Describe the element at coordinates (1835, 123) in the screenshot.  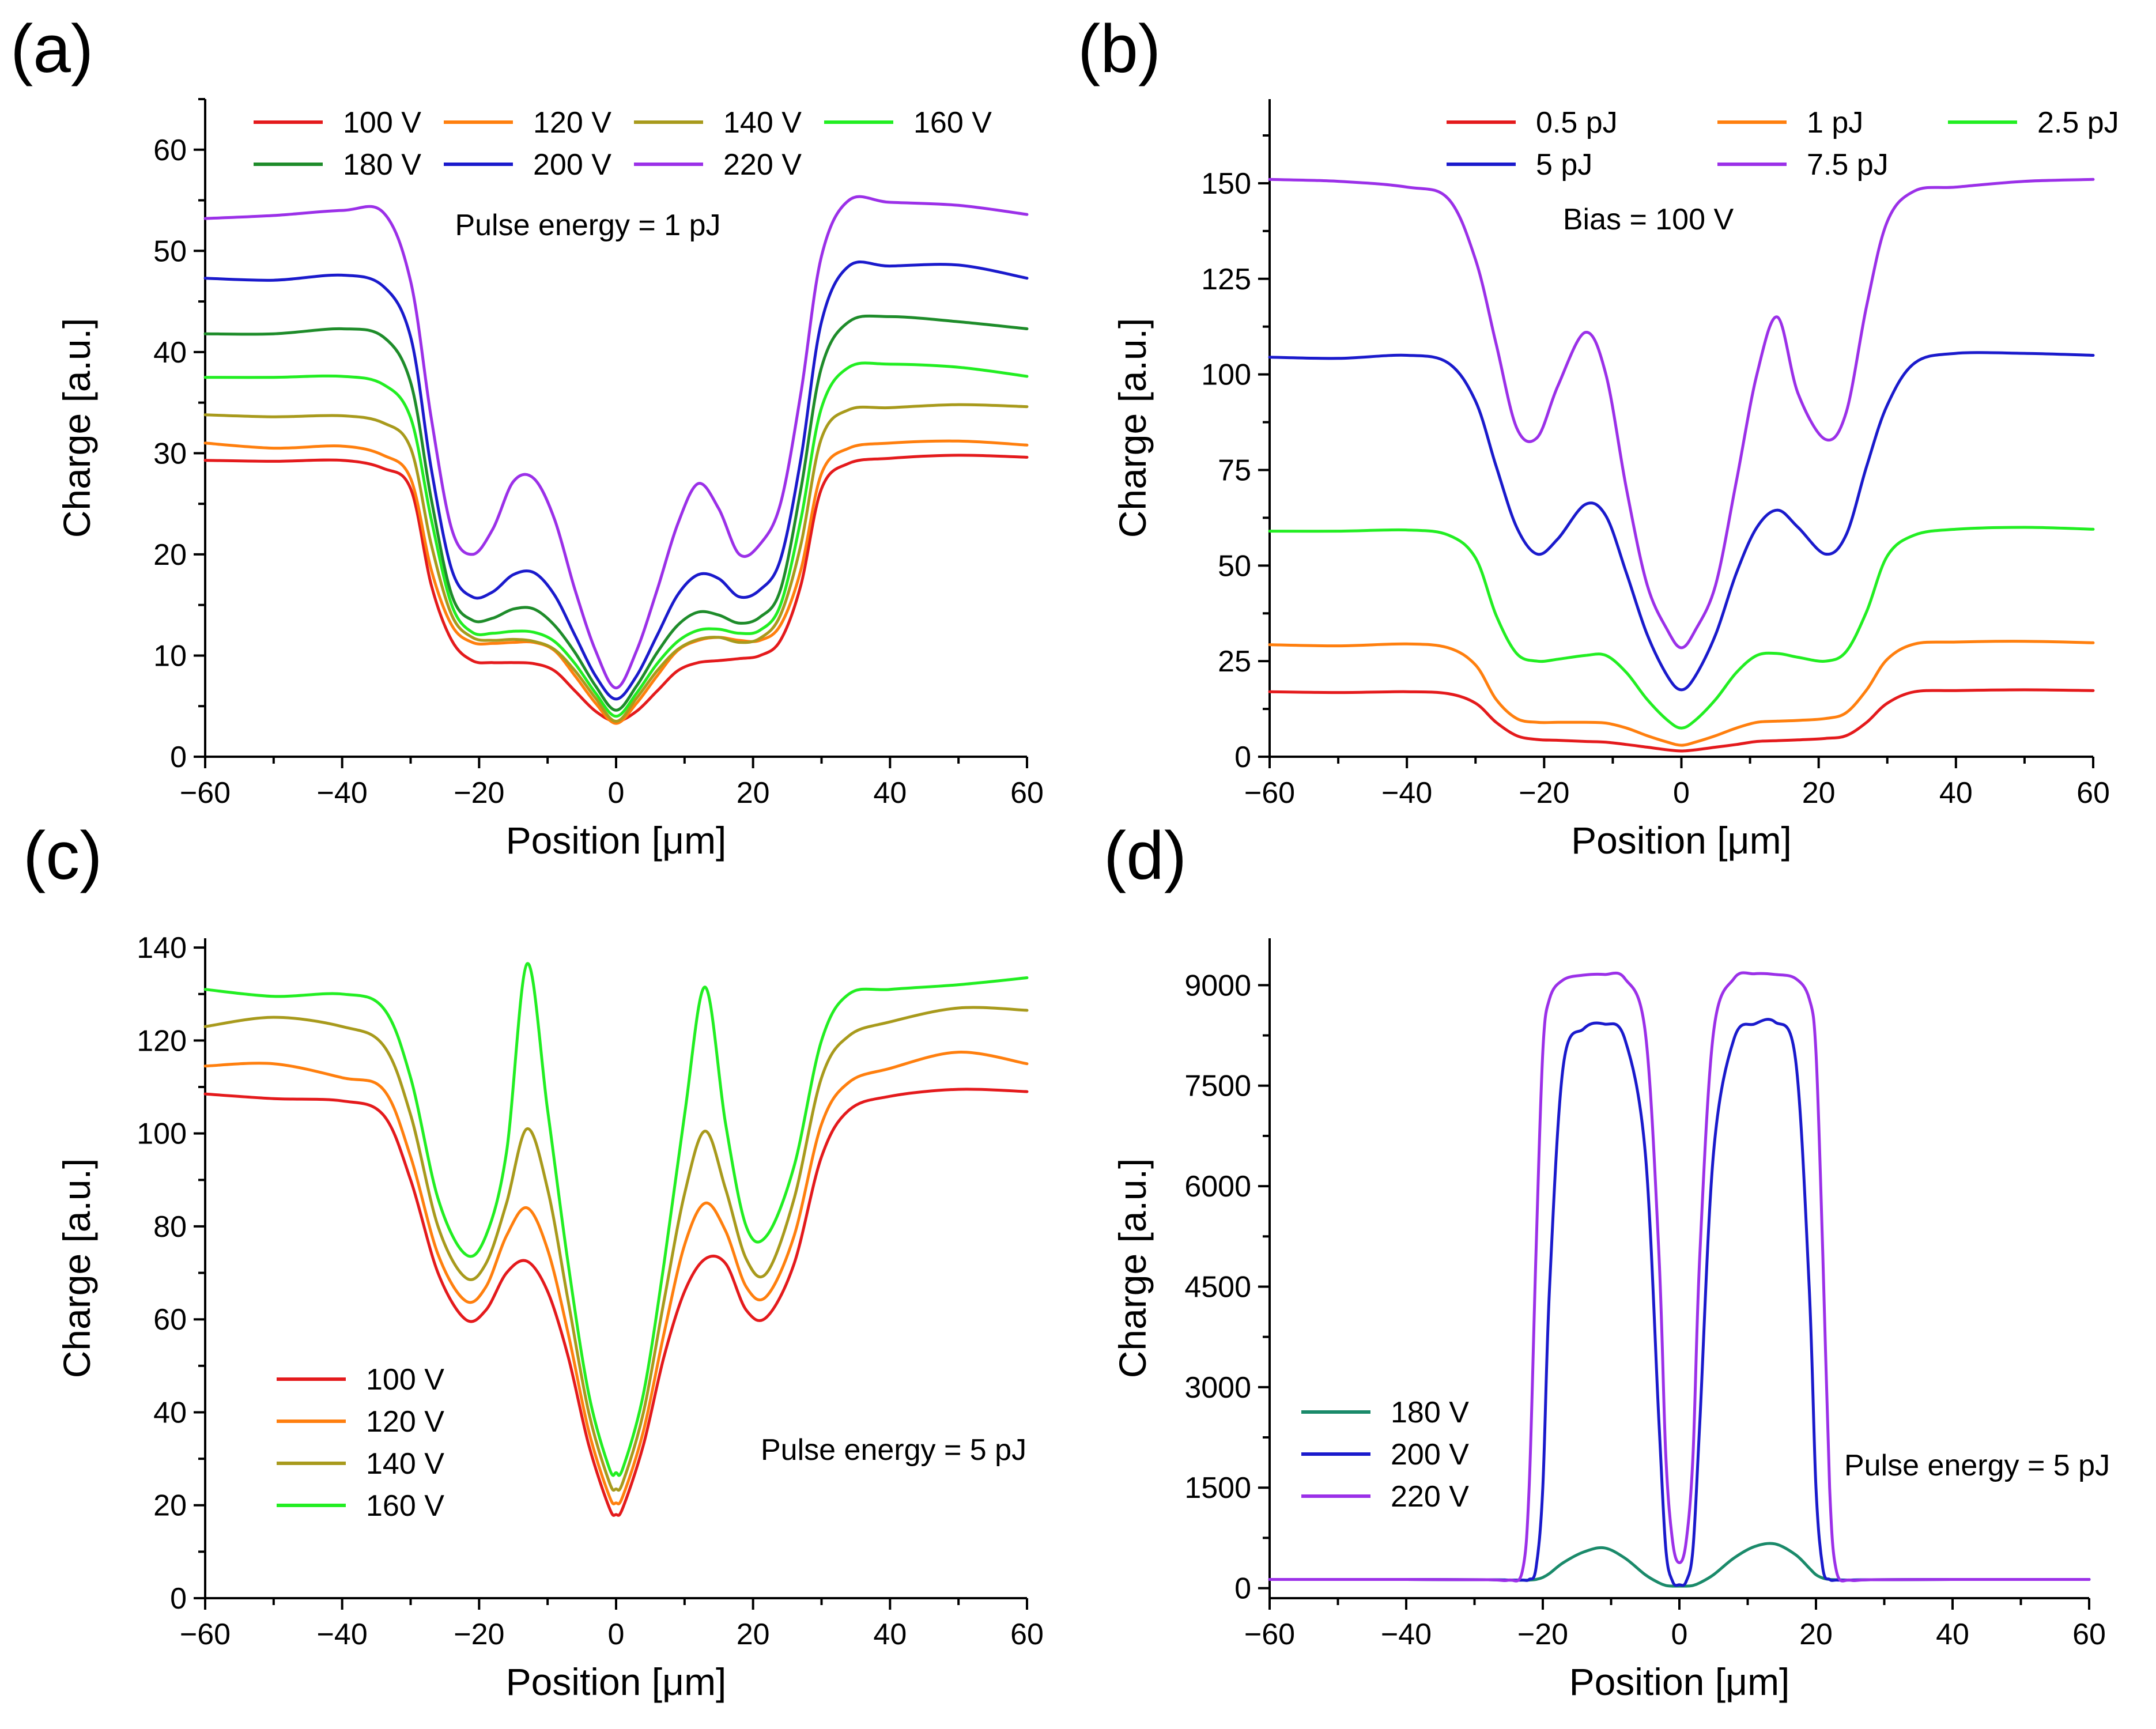
I see `legend-label: 1 pJ` at that location.